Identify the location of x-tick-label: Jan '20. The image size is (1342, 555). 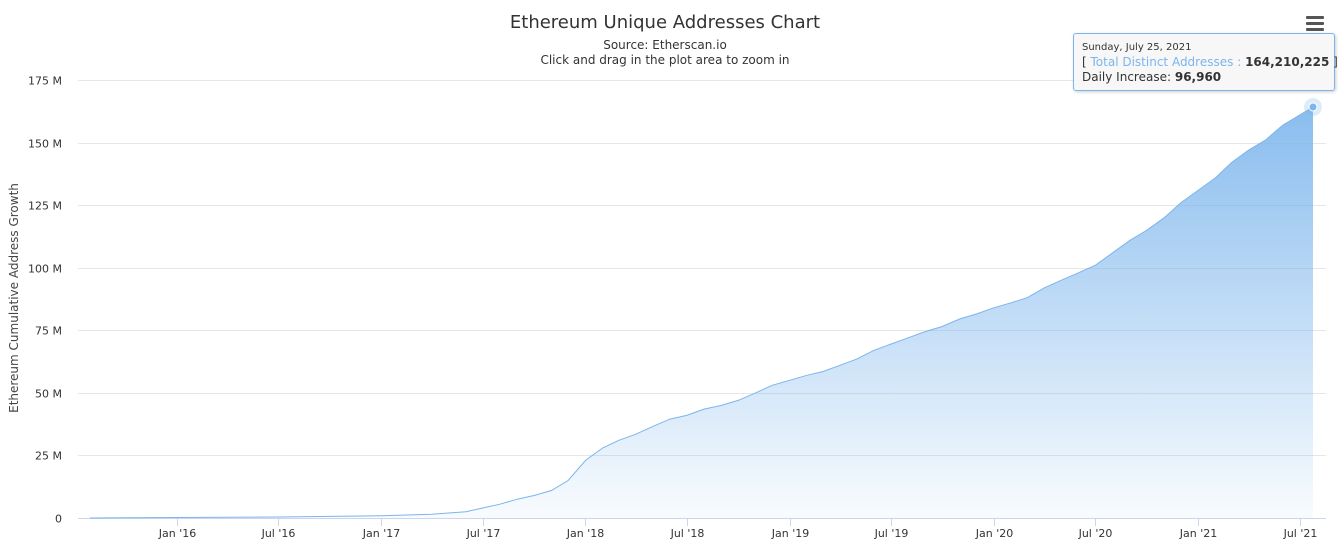
(994, 533).